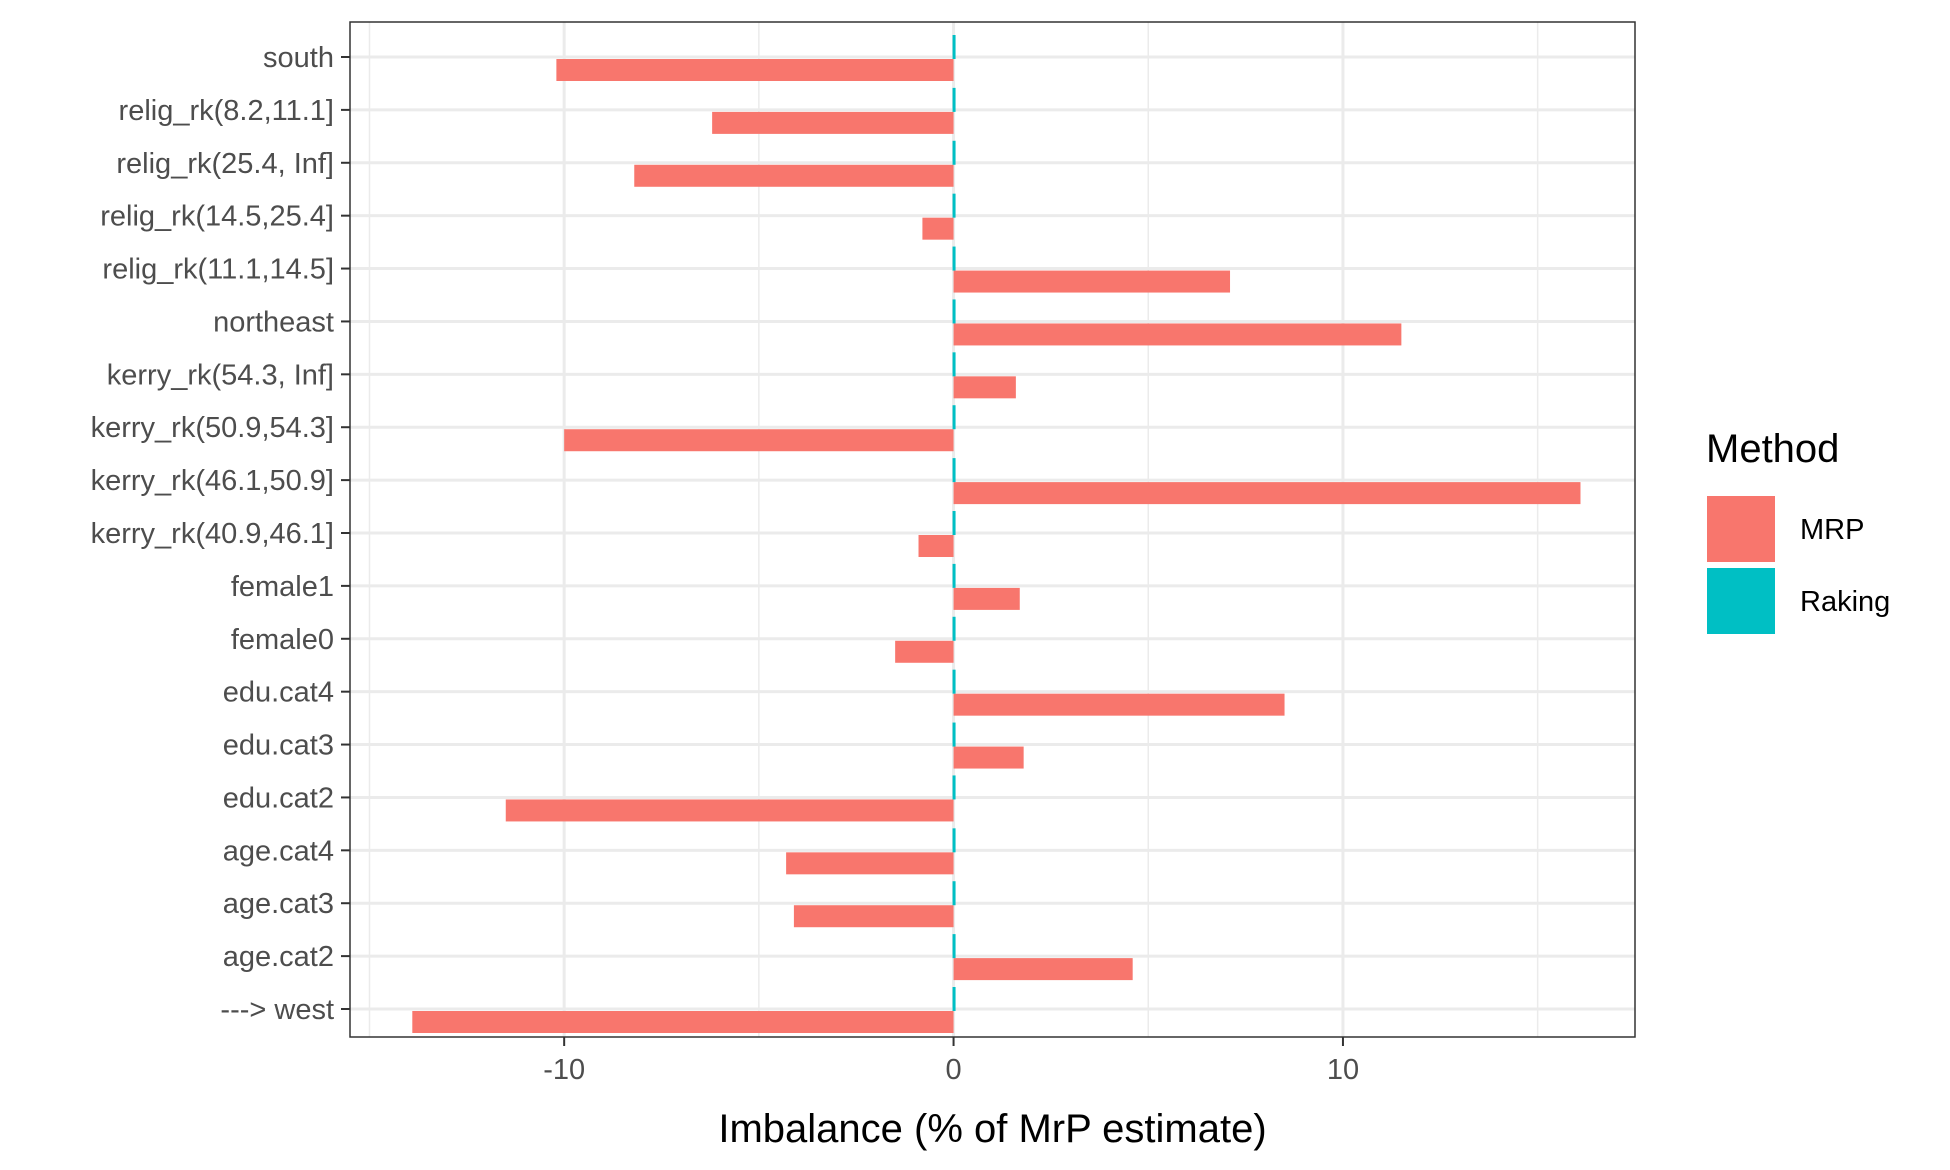  What do you see at coordinates (278, 693) in the screenshot?
I see `y-tick-label: edu.cat4` at bounding box center [278, 693].